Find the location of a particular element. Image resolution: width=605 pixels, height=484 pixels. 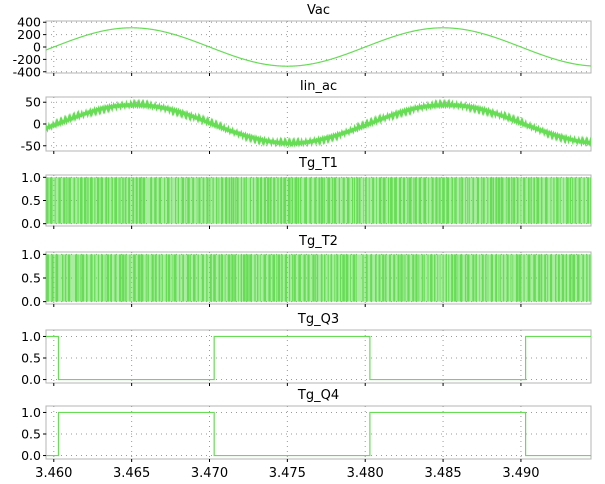

y-tick-label: 0.0 is located at coordinates (31, 223).